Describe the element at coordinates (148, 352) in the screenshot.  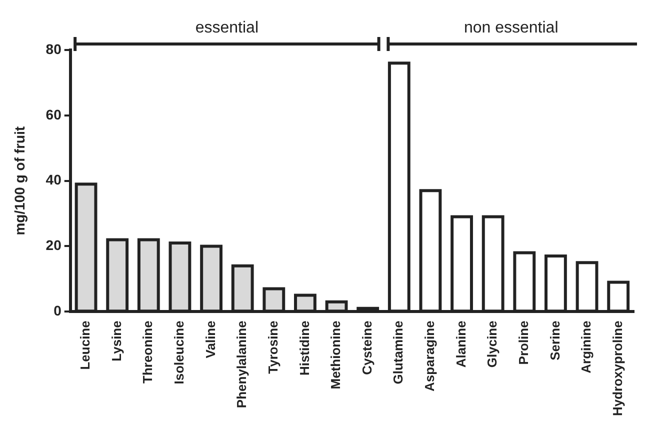
I see `x-tick-label: Threonine` at that location.